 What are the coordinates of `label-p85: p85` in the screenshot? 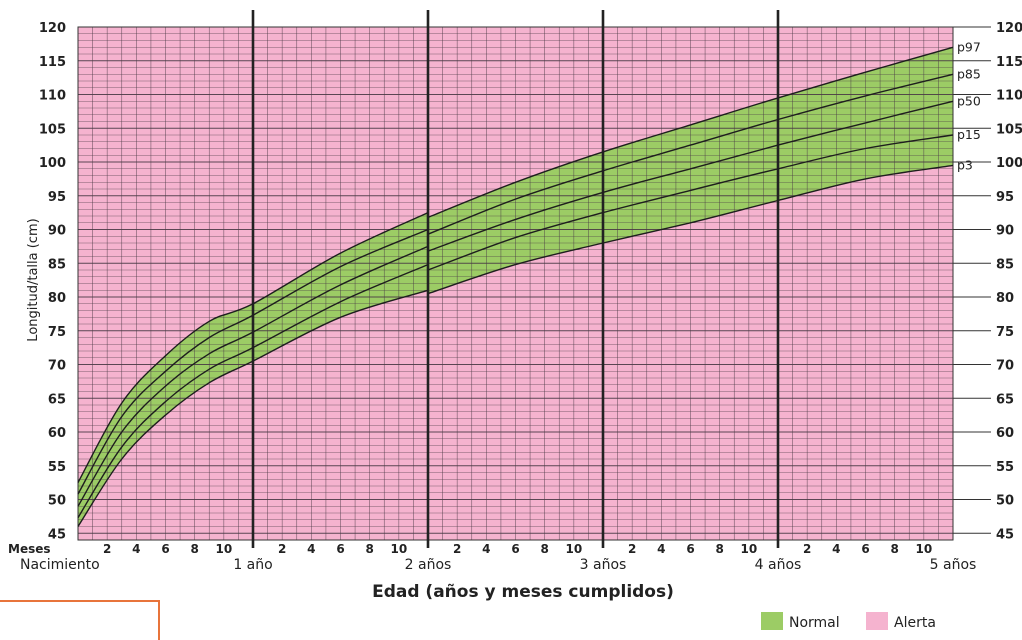 It's located at (969, 73).